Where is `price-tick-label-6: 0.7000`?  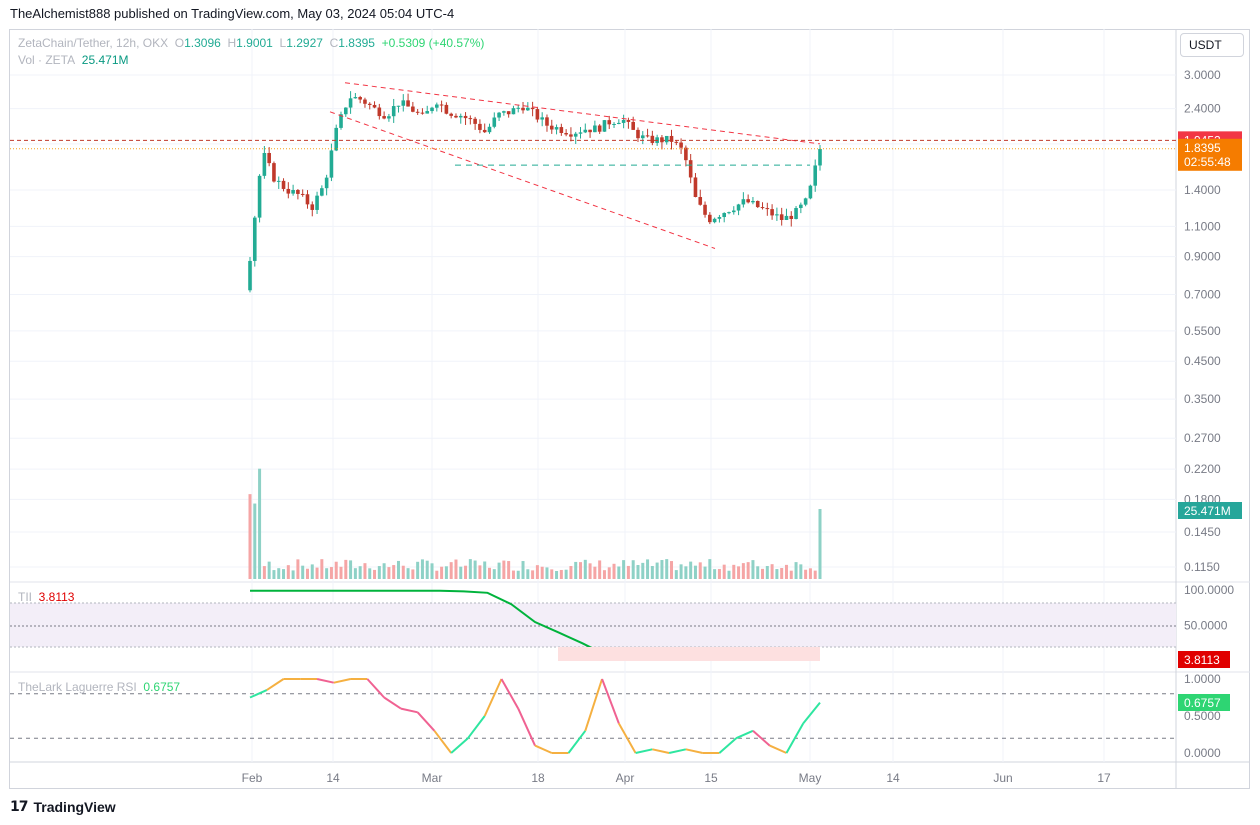
price-tick-label-6: 0.7000 is located at coordinates (1202, 295).